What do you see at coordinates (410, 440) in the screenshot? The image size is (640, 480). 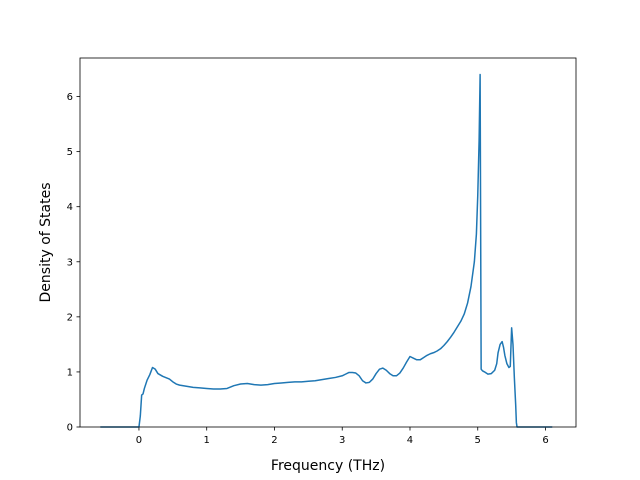 I see `x-tick-label: 4` at bounding box center [410, 440].